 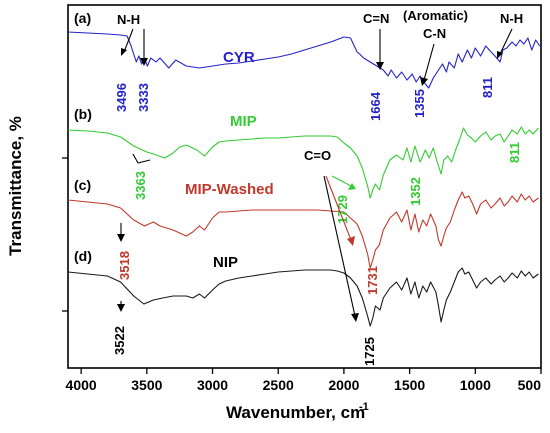 I want to click on series-label-cyr: CYR, so click(x=239, y=57).